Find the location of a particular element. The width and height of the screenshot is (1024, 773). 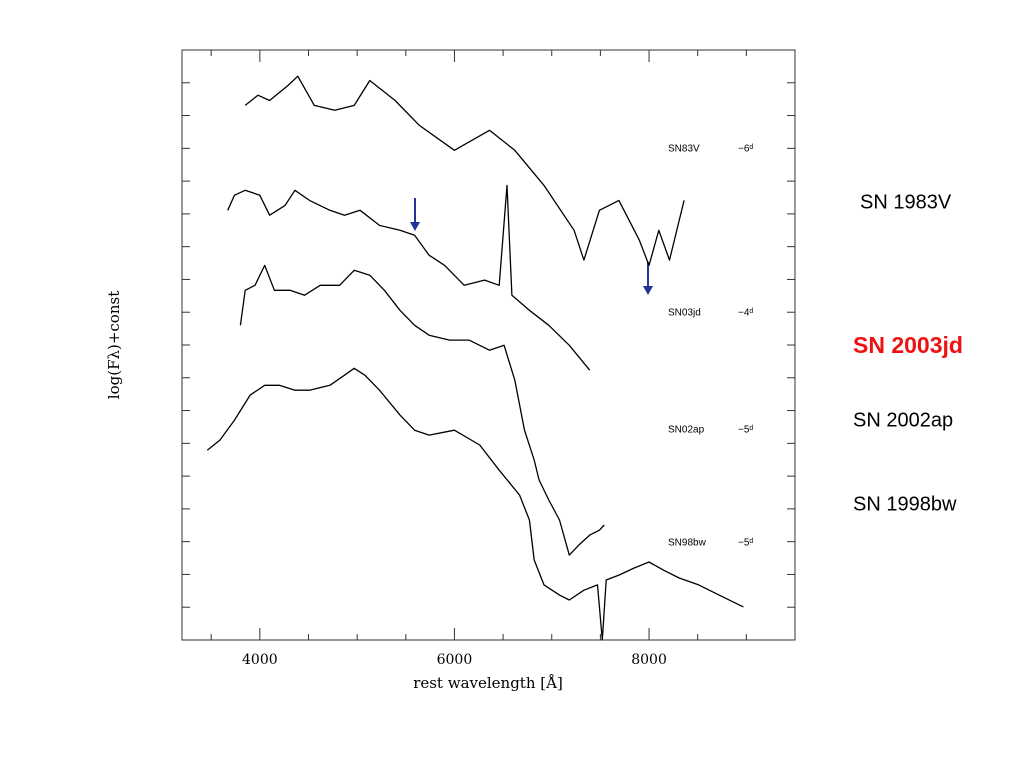

x-axis-label: rest wavelength [Å] is located at coordinates (488, 683).